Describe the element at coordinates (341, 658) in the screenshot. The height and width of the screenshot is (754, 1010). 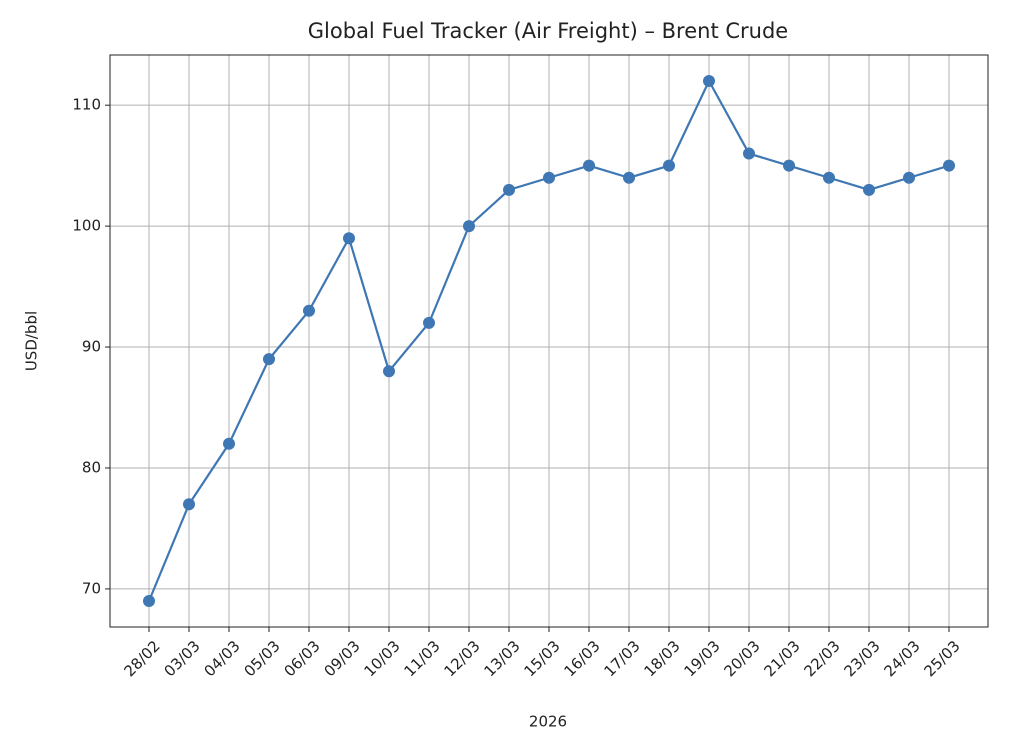
I see `x-tick-label: 09/03` at that location.